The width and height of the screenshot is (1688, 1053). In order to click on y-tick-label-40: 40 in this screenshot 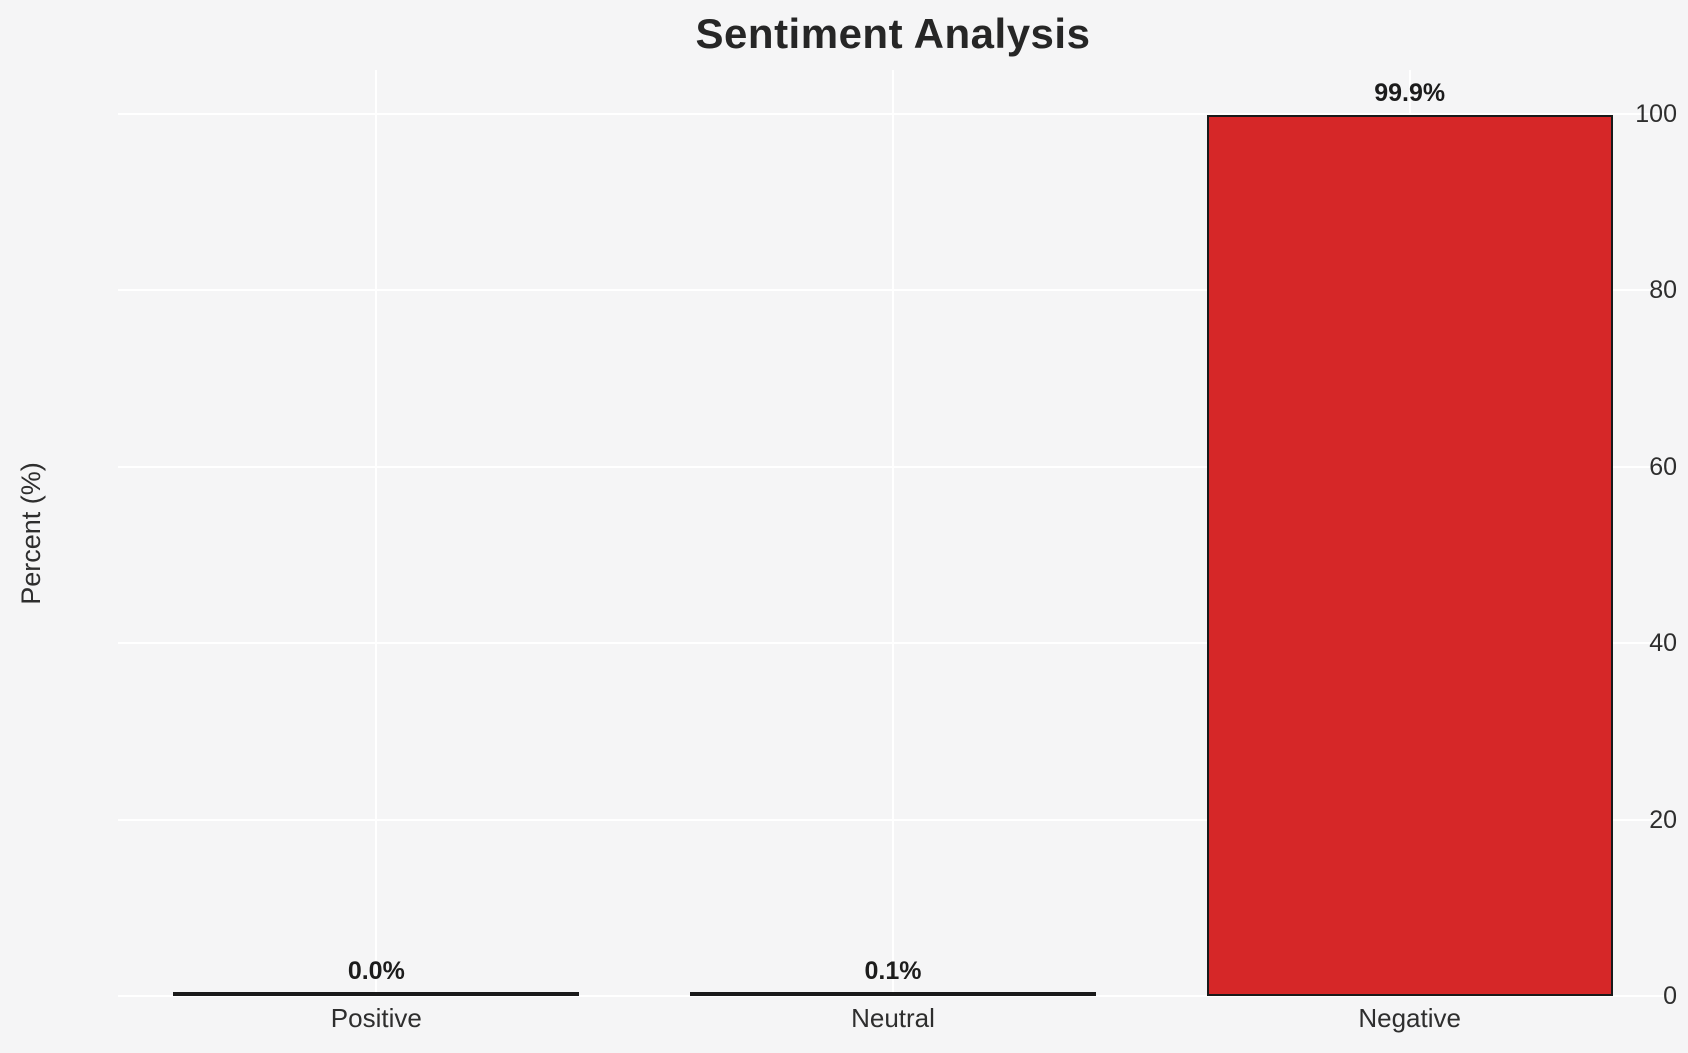, I will do `click(1663, 643)`.